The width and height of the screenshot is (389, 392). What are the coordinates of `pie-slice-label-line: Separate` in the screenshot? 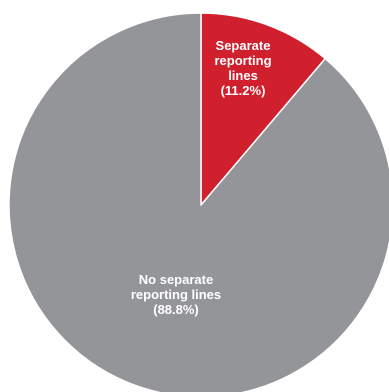 It's located at (243, 45).